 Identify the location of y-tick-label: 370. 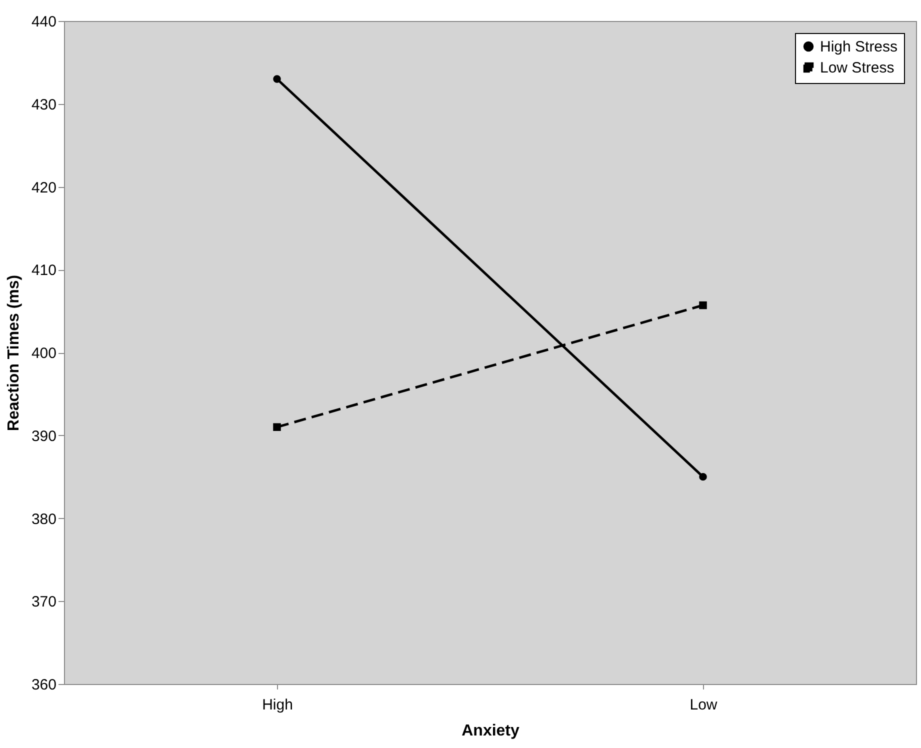
(43, 602).